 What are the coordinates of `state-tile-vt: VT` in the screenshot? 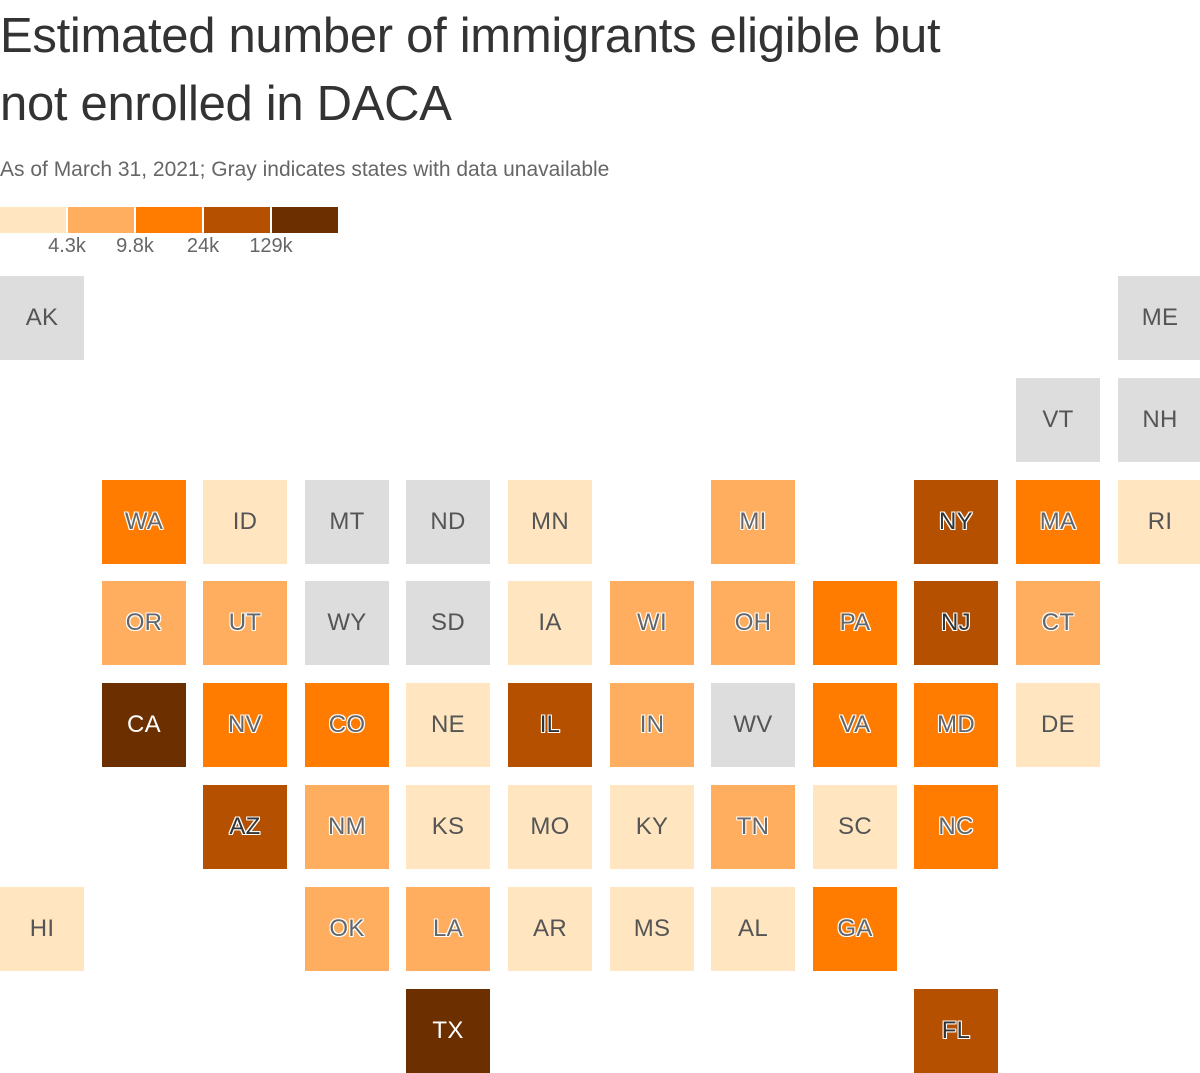 It's located at (1058, 420).